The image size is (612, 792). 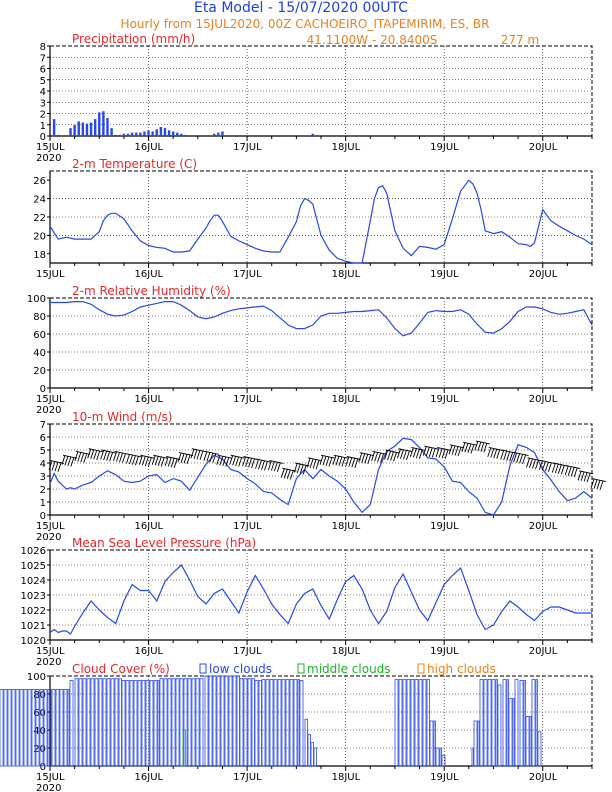 What do you see at coordinates (321, 221) in the screenshot?
I see `series-line` at bounding box center [321, 221].